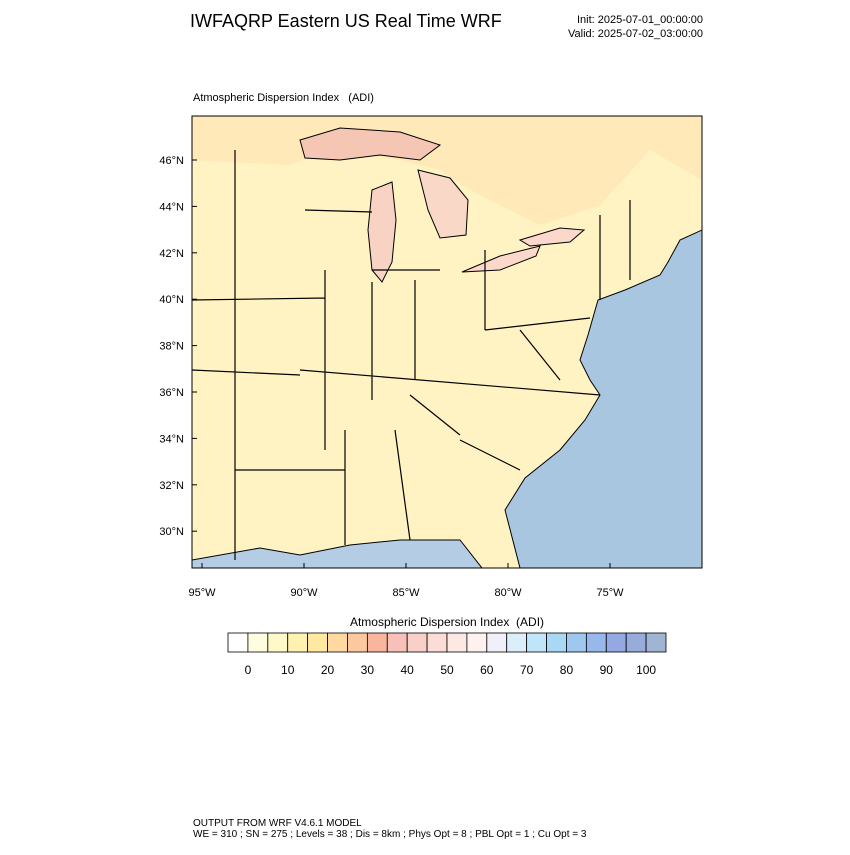 This screenshot has height=855, width=850. What do you see at coordinates (171, 300) in the screenshot?
I see `lat-label: 40°N` at bounding box center [171, 300].